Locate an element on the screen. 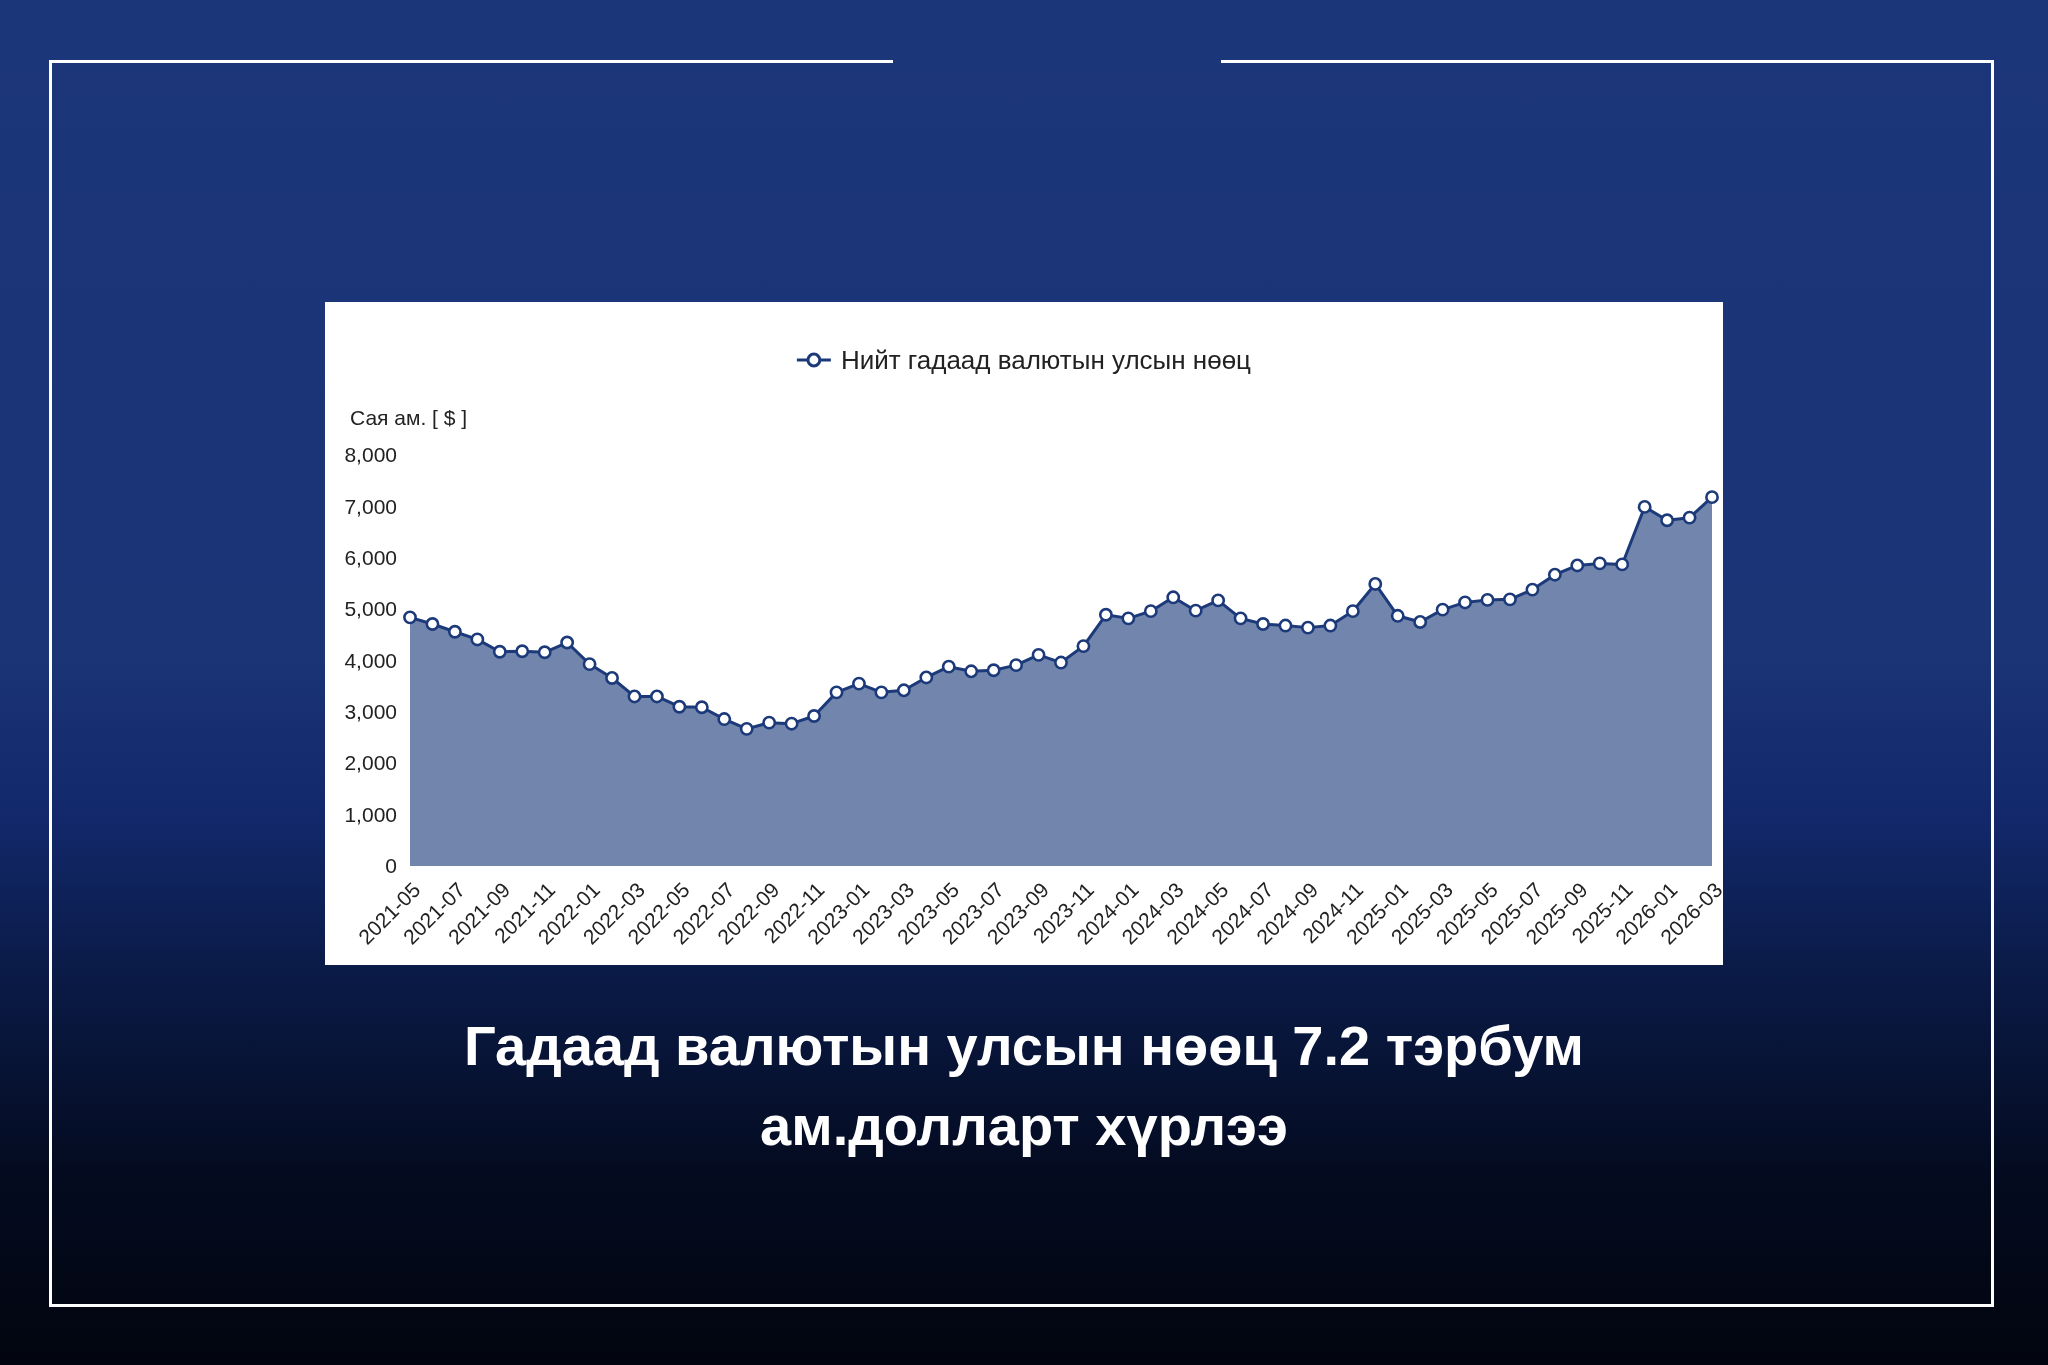 The width and height of the screenshot is (2048, 1365). legend-label: Нийт гадаад валютын улсын нөөц is located at coordinates (1046, 360).